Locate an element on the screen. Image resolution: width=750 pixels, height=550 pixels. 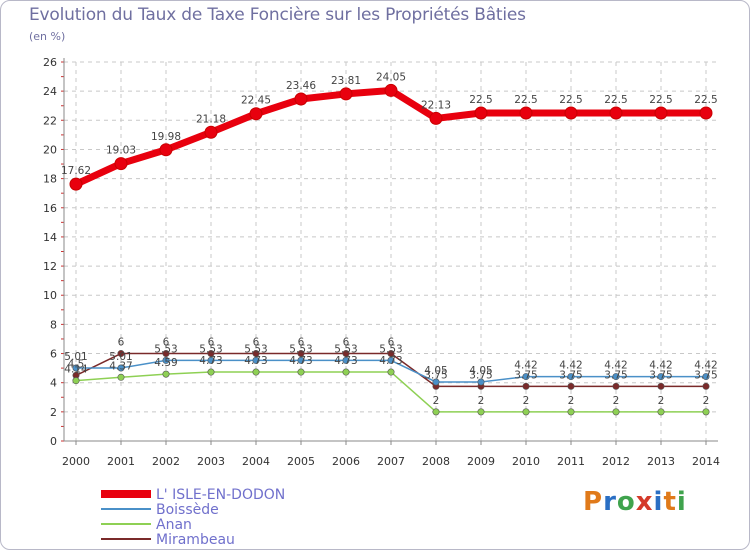
y-tick-label: 4 is located at coordinates (53, 383).